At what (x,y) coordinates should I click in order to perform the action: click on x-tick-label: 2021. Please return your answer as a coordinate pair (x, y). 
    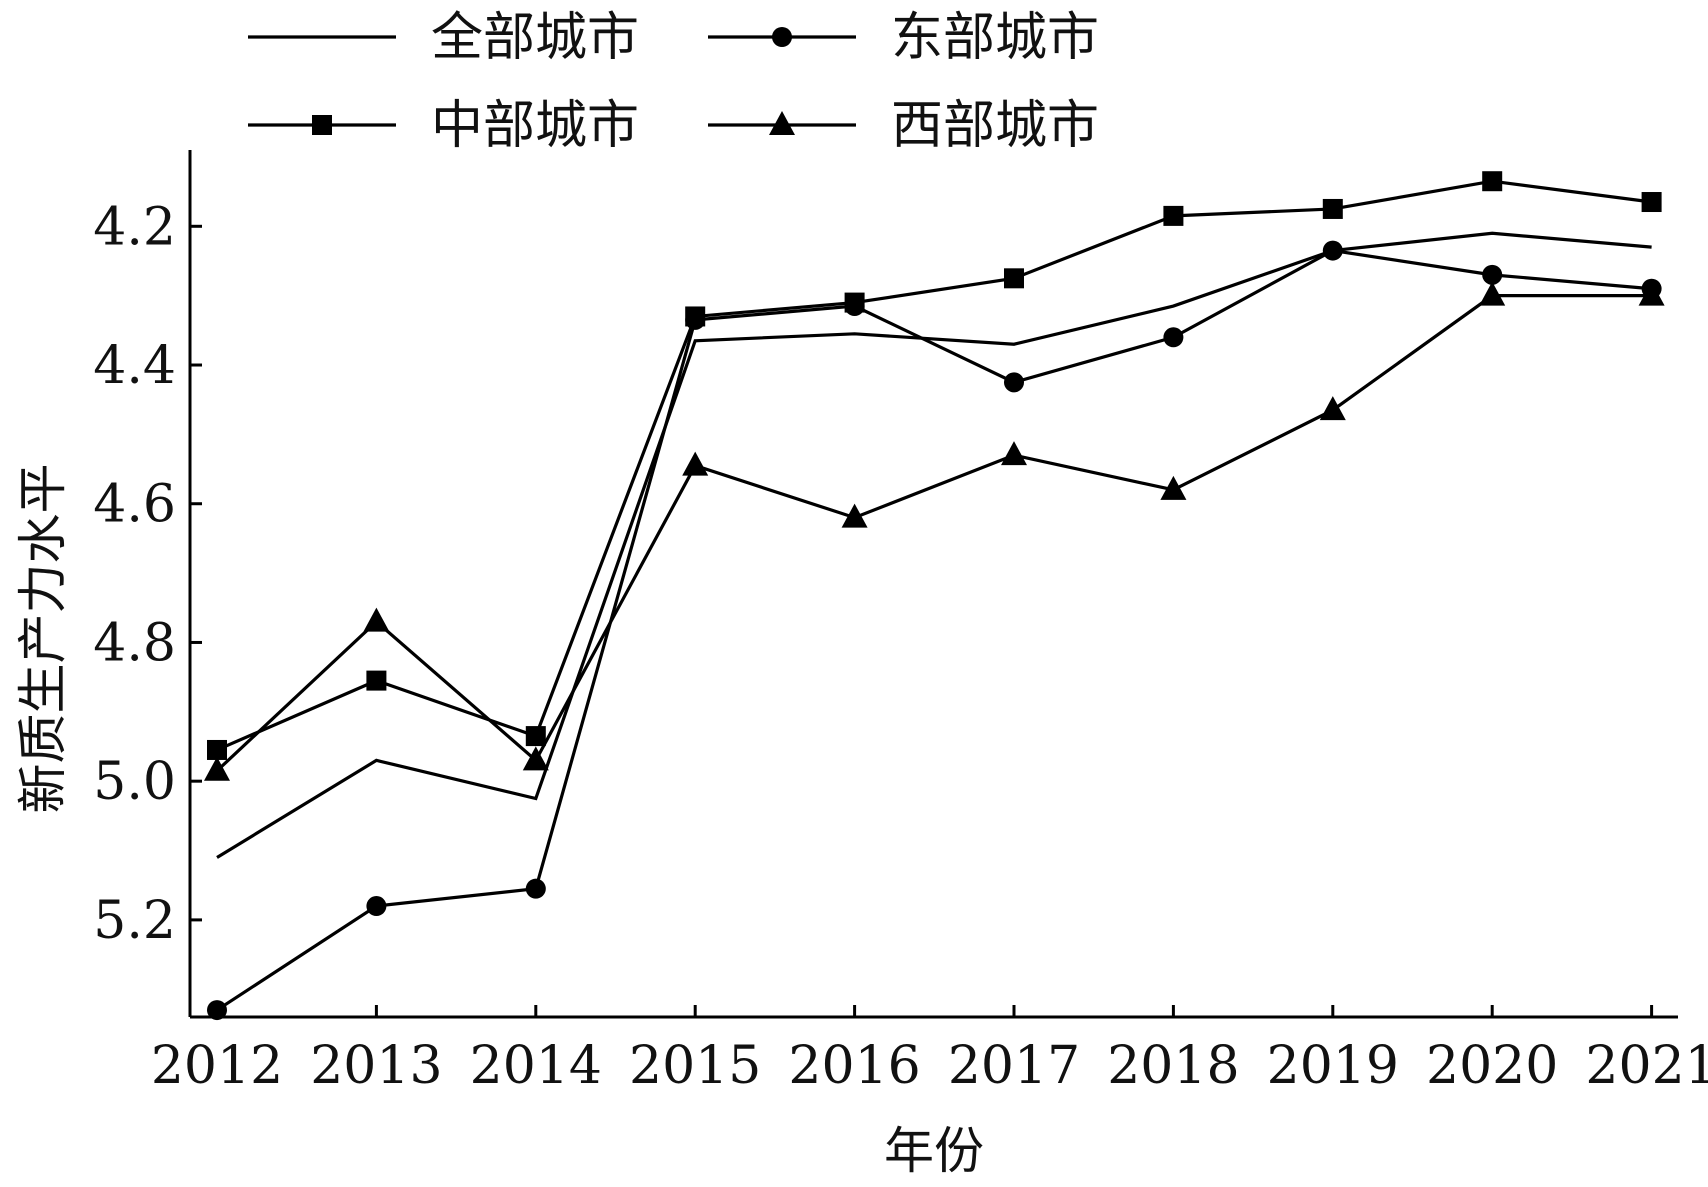
    Looking at the image, I should click on (1646, 1066).